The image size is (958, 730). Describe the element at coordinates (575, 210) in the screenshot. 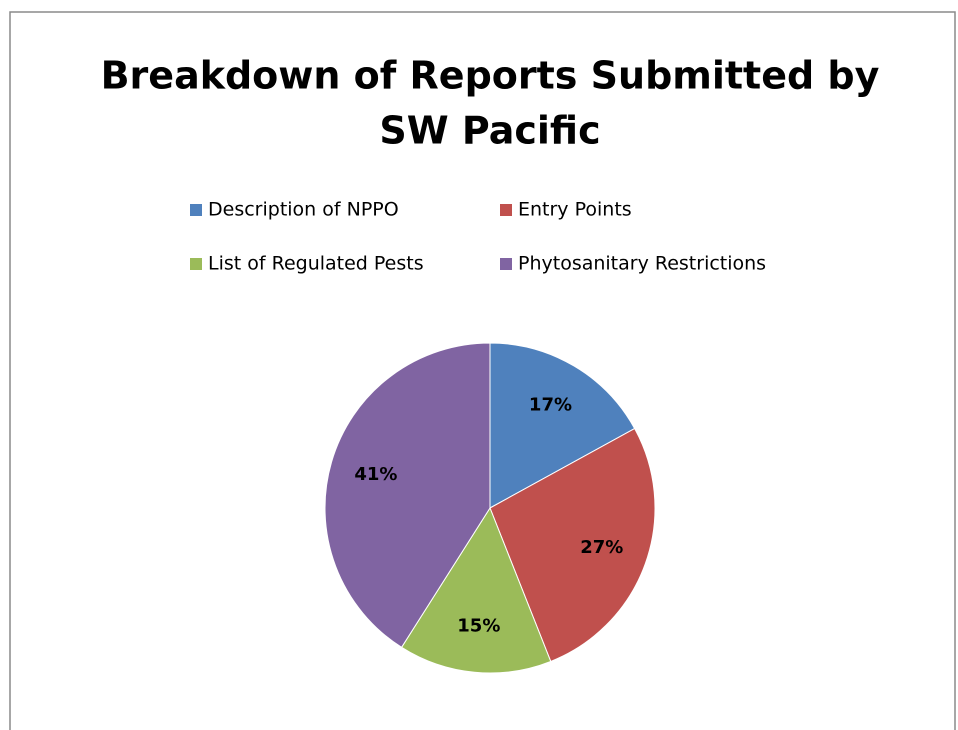

I see `legend-text: Entry Points` at that location.